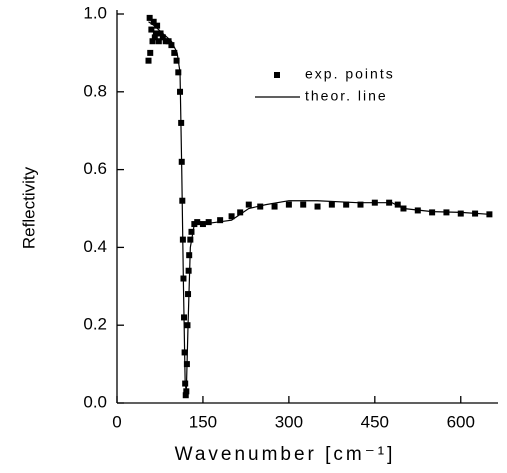 The width and height of the screenshot is (507, 473). I want to click on y-tick-label: 1.0, so click(95, 12).